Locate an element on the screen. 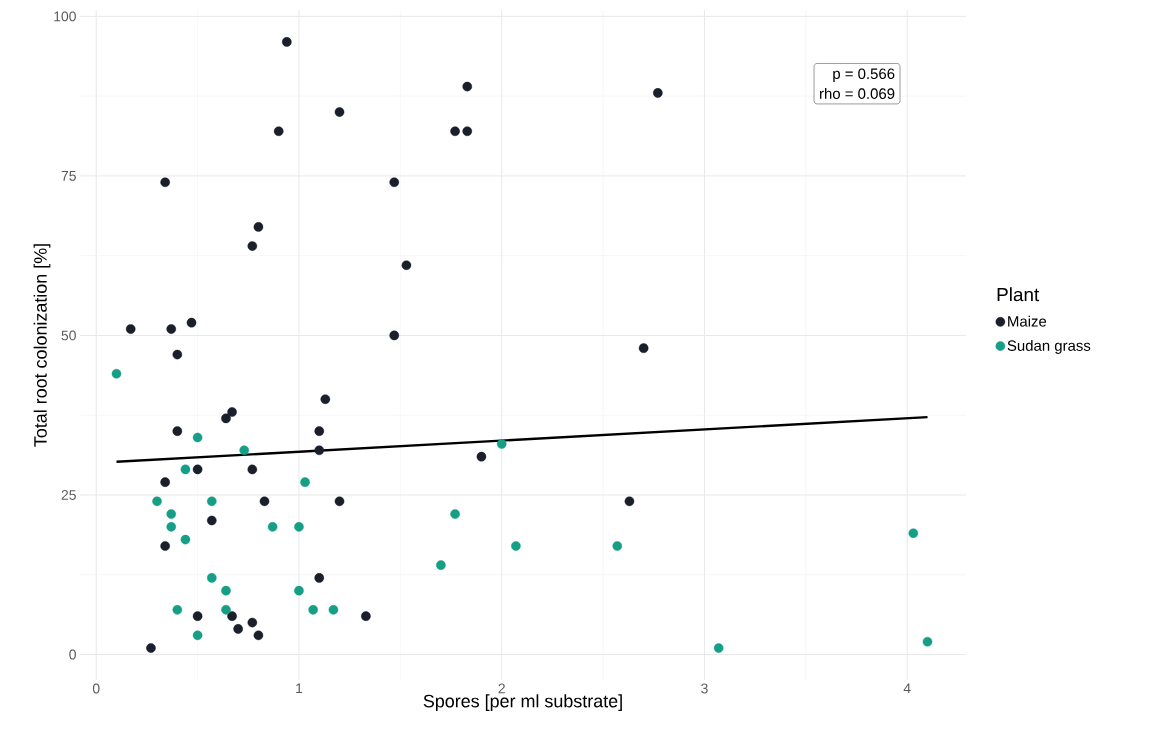 The height and width of the screenshot is (742, 1176). y-tick-label: 50 is located at coordinates (68, 335).